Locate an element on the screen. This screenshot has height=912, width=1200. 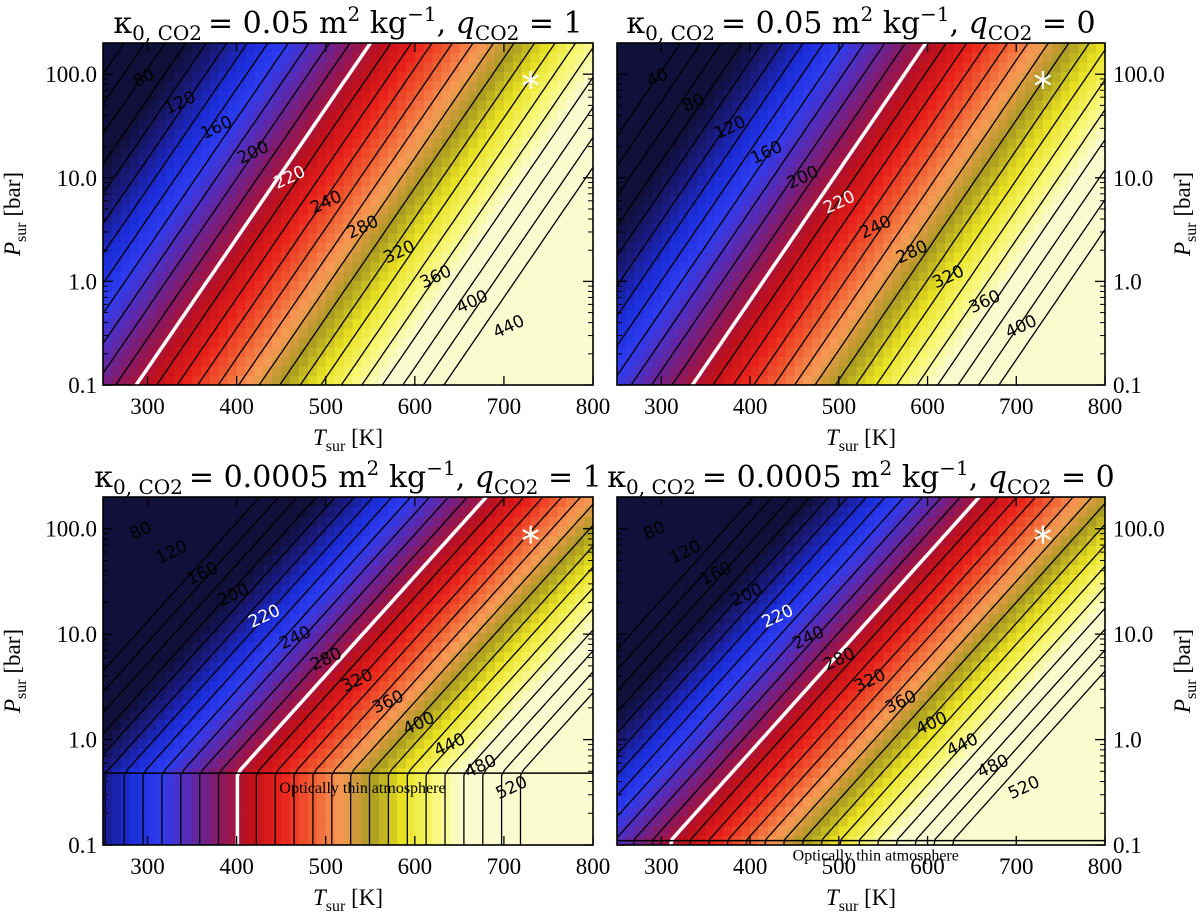
y-tick-label: 0.1 is located at coordinates (1127, 385).